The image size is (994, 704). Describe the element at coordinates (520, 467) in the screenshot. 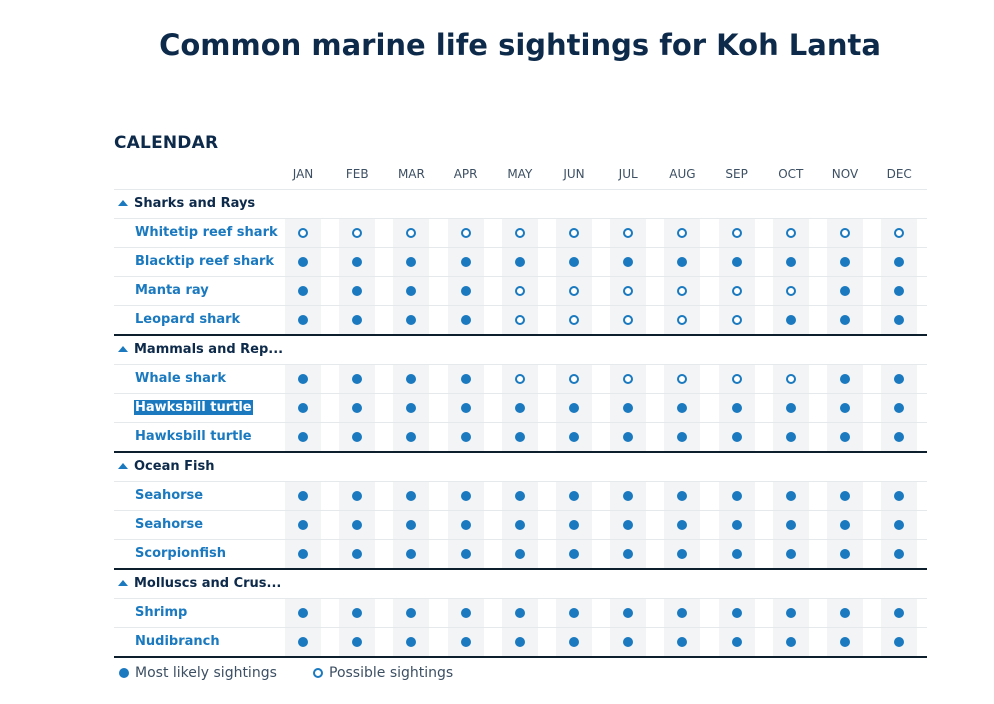

I see `category-header: Ocean Fish` at that location.